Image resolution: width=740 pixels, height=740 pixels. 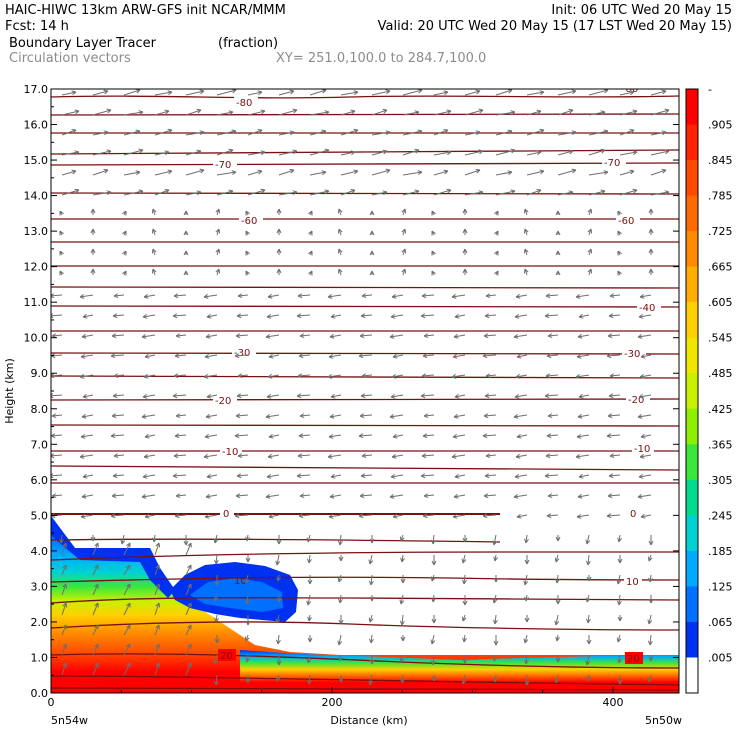 What do you see at coordinates (40, 373) in the screenshot?
I see `y-tick-label: 9.0` at bounding box center [40, 373].